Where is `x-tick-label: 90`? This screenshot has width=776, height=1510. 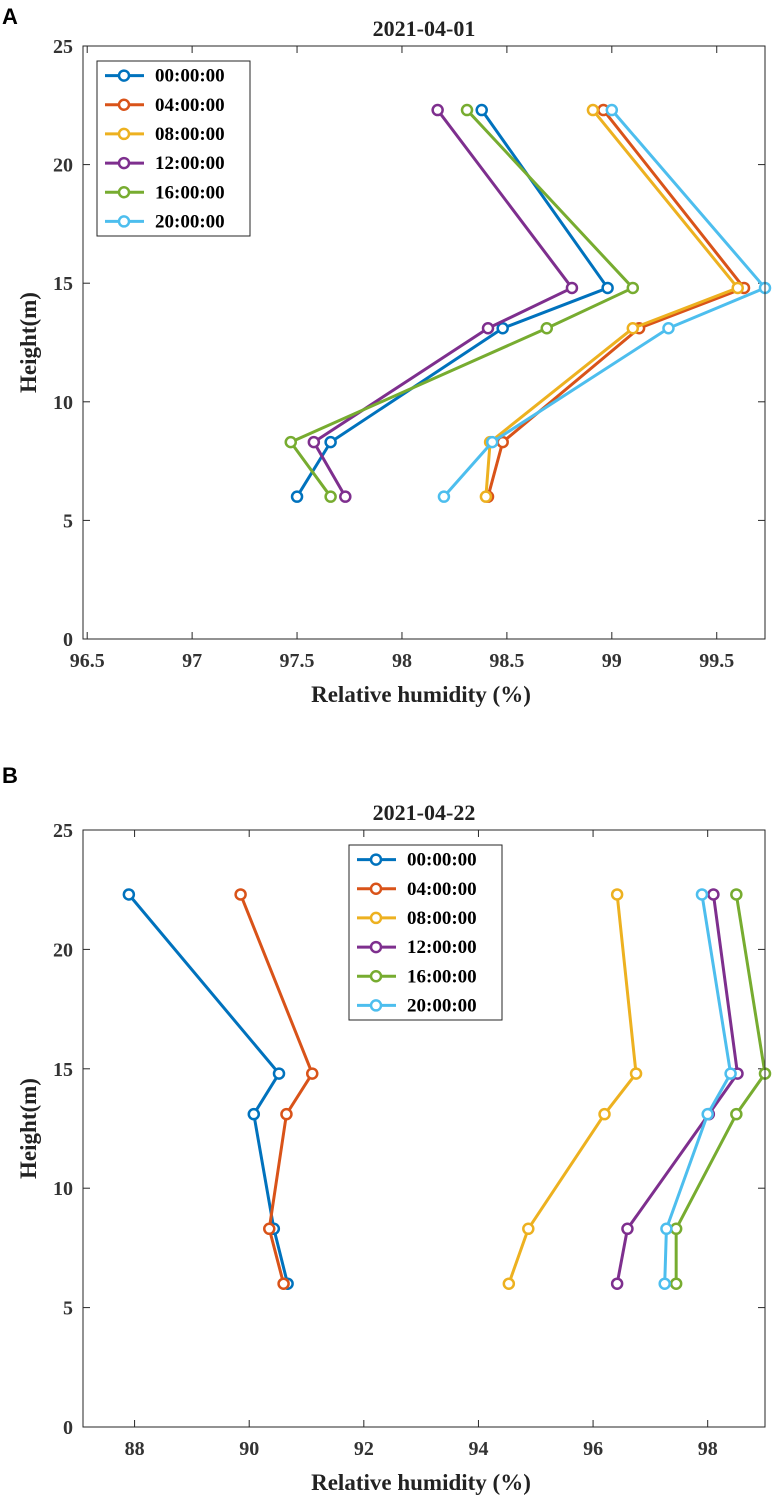 x-tick-label: 90 is located at coordinates (249, 1449).